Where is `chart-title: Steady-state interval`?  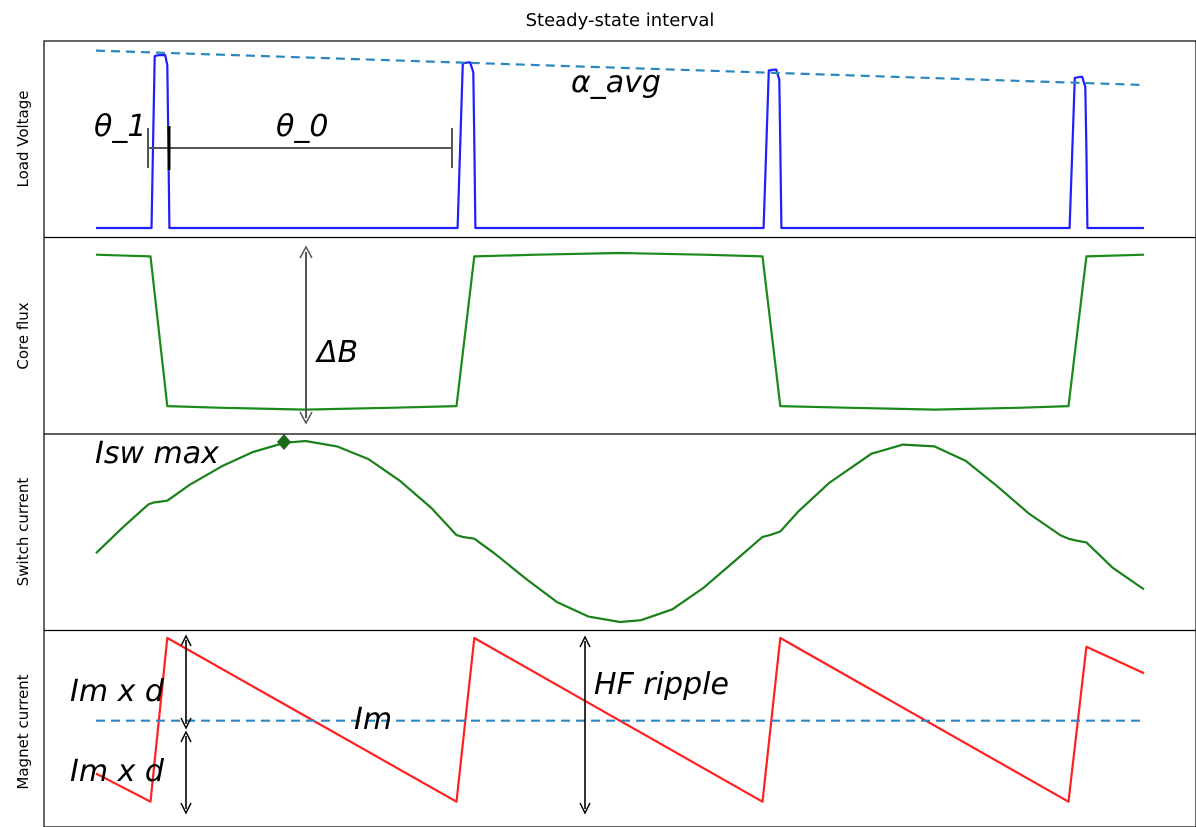 chart-title: Steady-state interval is located at coordinates (620, 20).